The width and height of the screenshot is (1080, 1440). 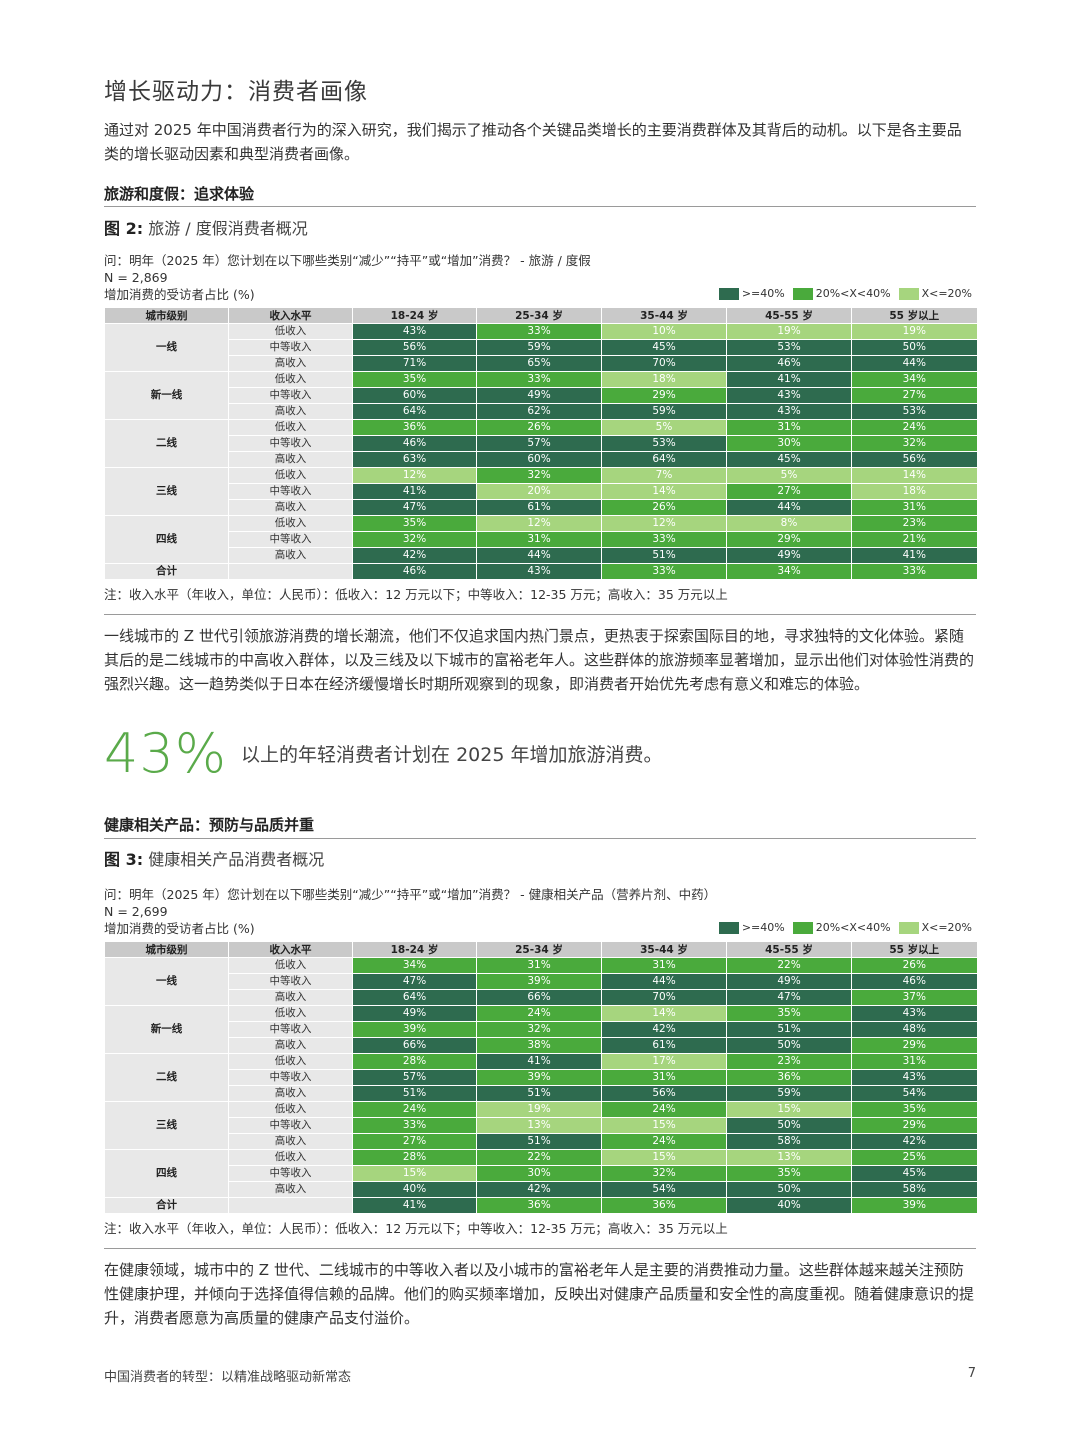 I want to click on heatmap-cell: 7%, so click(x=664, y=475).